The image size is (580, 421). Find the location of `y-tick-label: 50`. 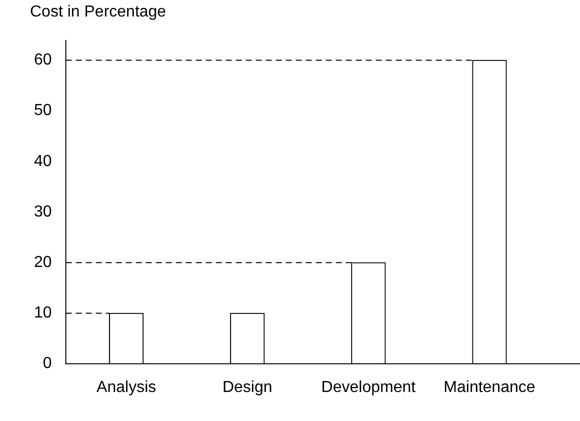

y-tick-label: 50 is located at coordinates (43, 111).